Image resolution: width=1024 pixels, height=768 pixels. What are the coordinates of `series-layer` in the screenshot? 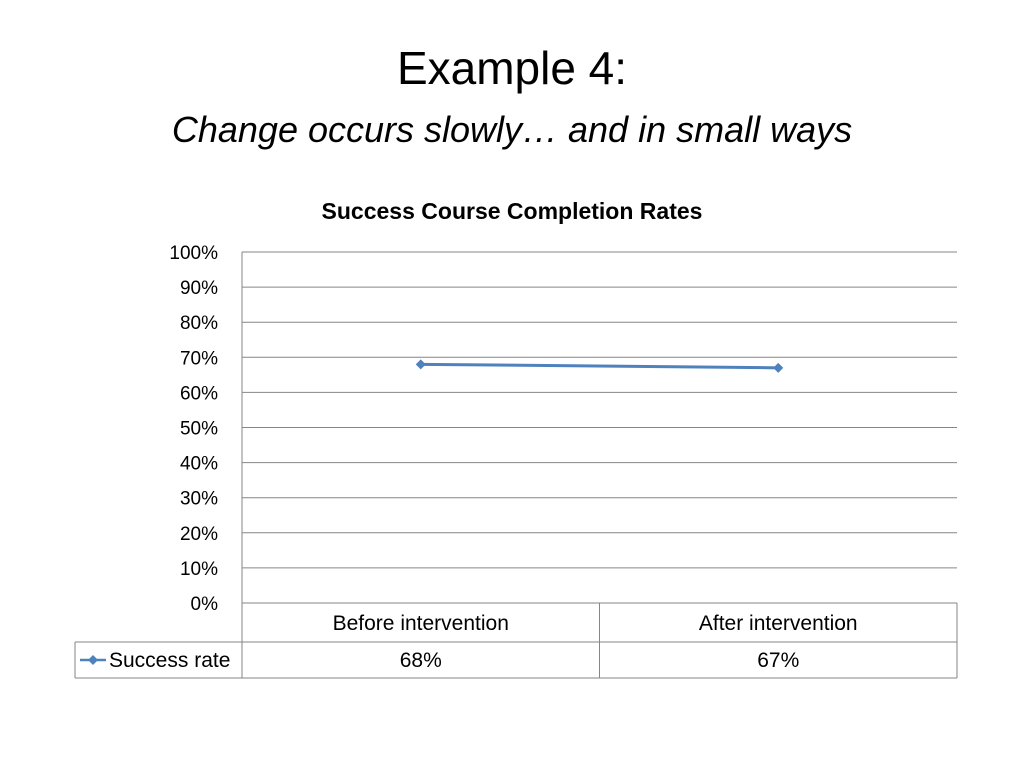 It's located at (599, 366).